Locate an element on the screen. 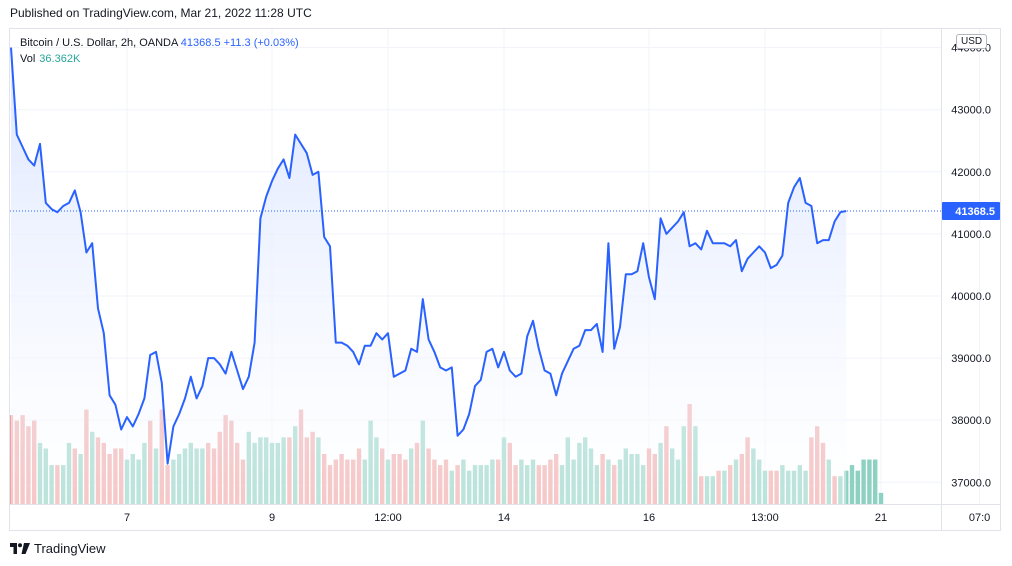  legend-change-pct: (+0.03%) is located at coordinates (276, 43).